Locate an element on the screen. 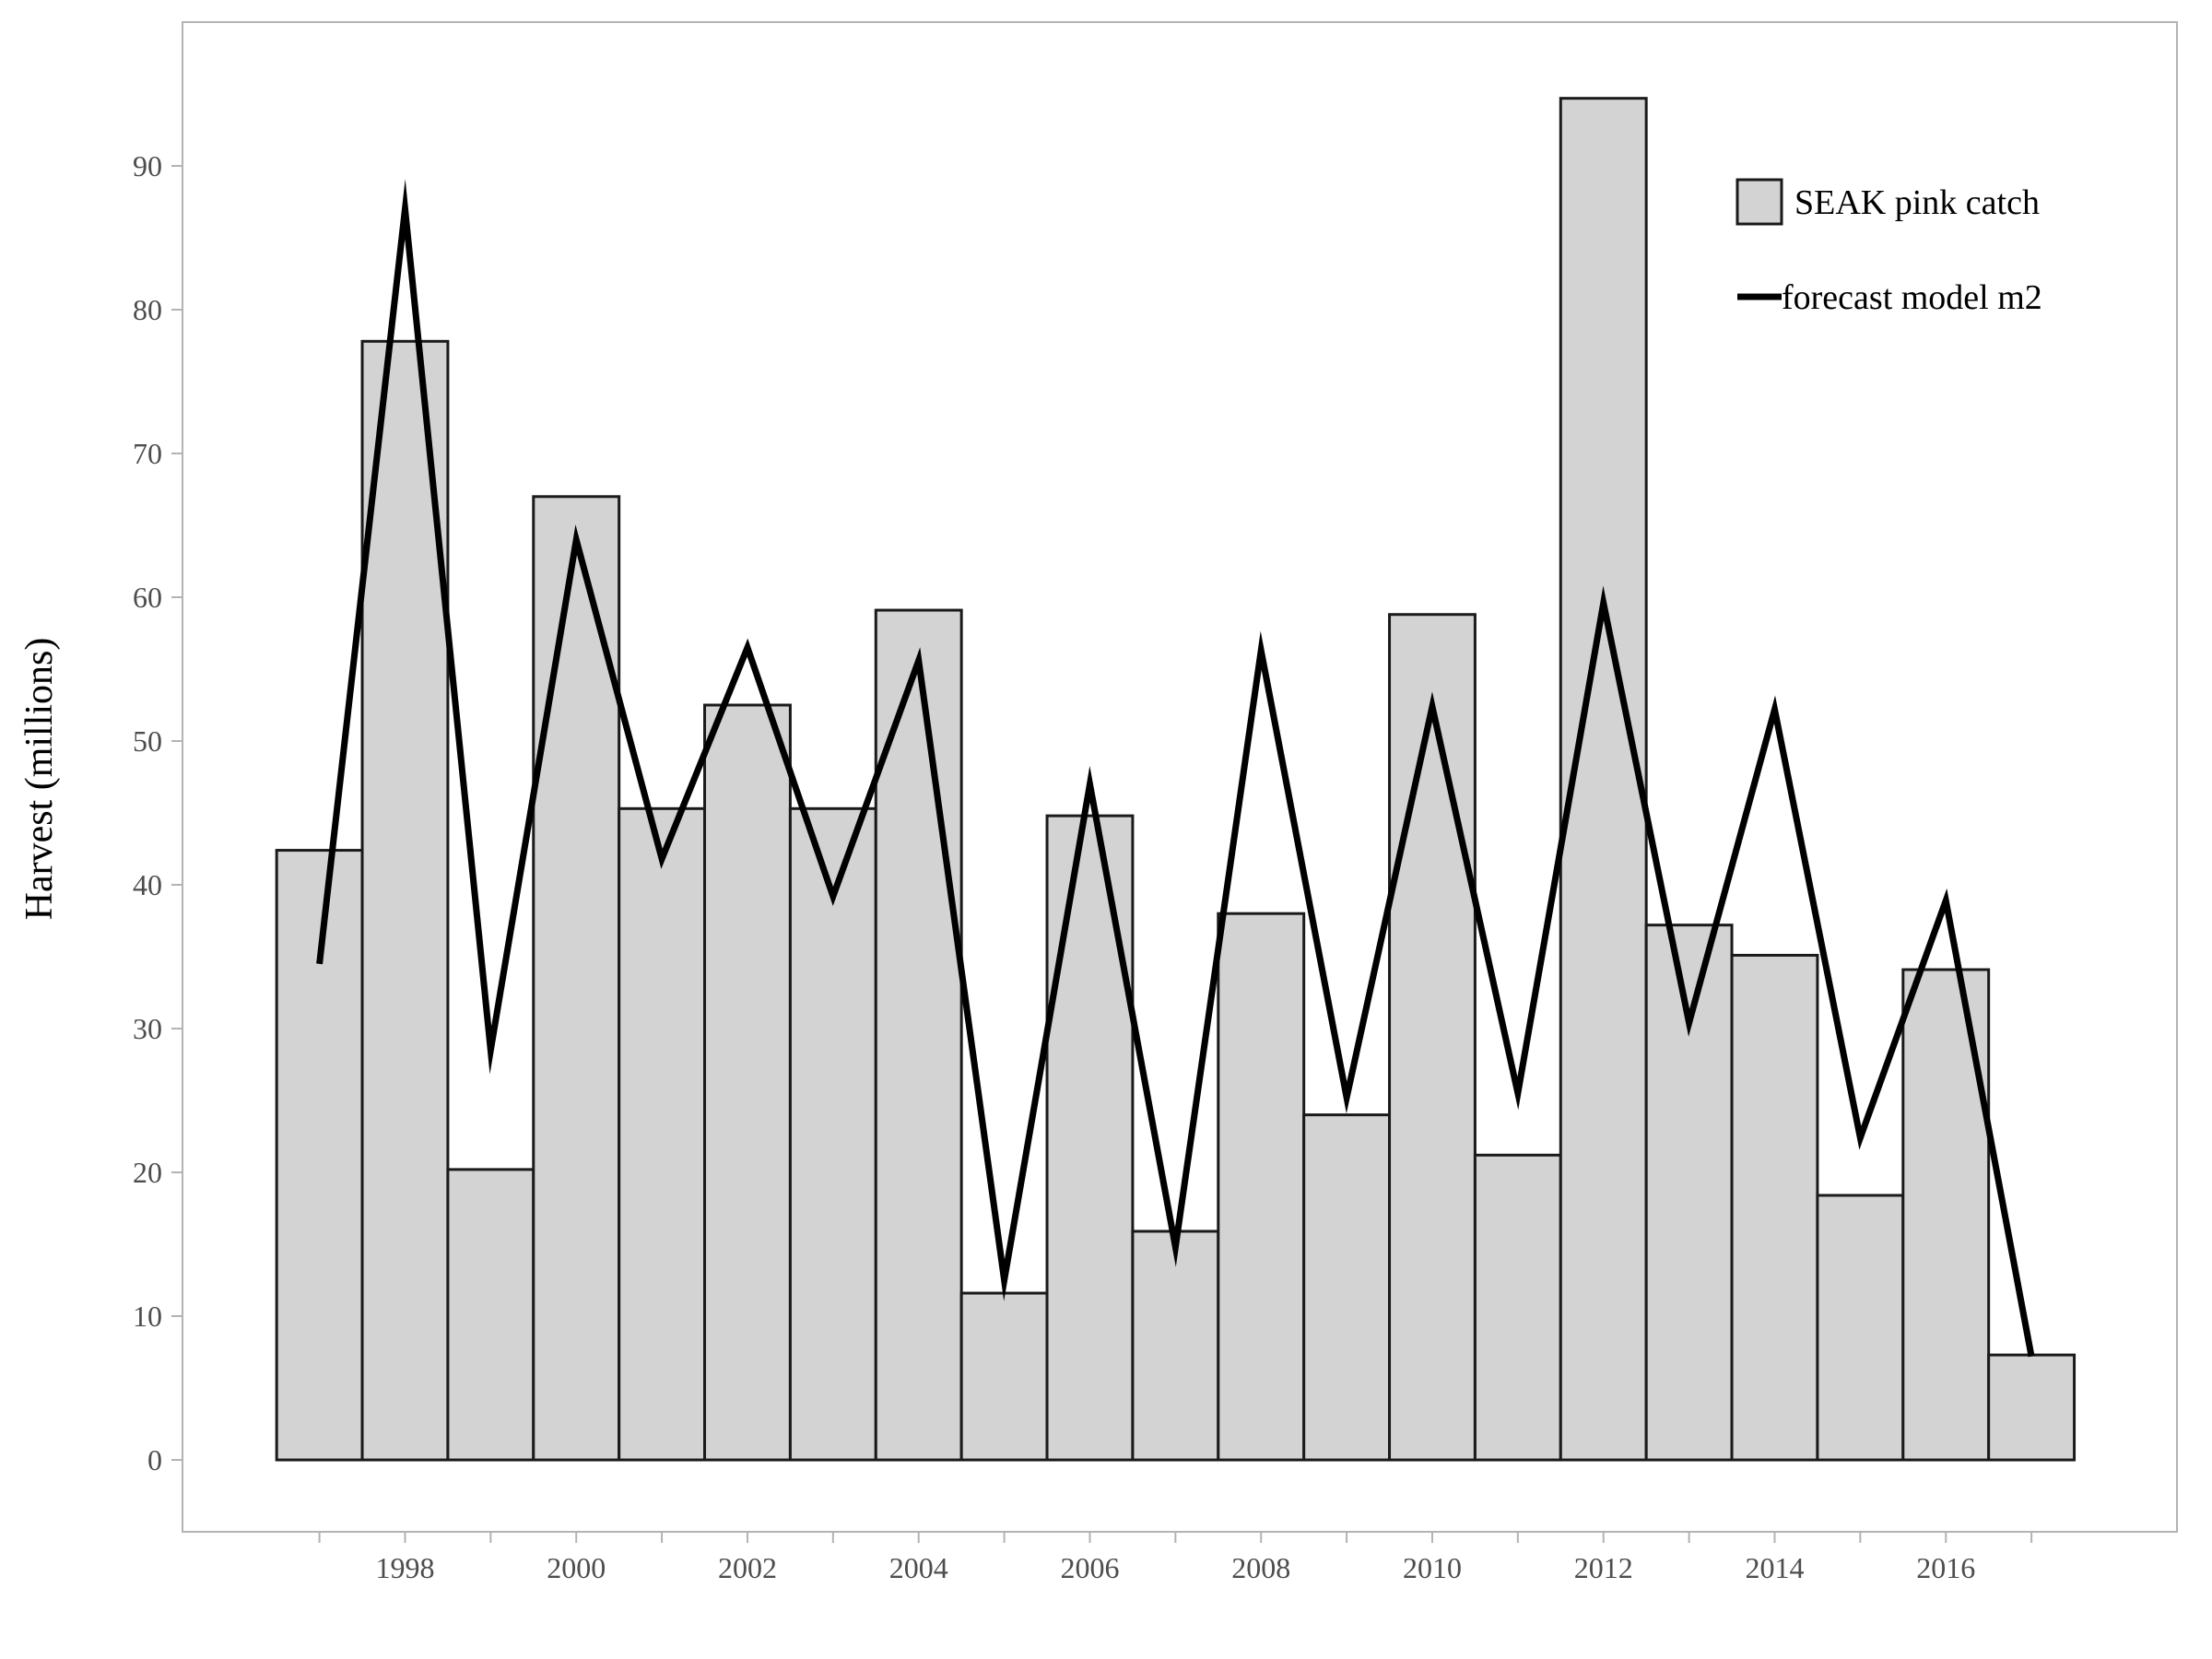 Image resolution: width=2212 pixels, height=1659 pixels. x-tick-label-2008: 2008 is located at coordinates (1260, 1567).